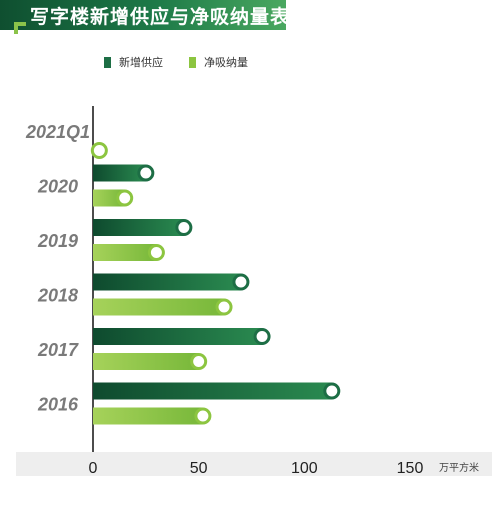  Describe the element at coordinates (167, 282) in the screenshot. I see `bar-supply-2018` at that location.